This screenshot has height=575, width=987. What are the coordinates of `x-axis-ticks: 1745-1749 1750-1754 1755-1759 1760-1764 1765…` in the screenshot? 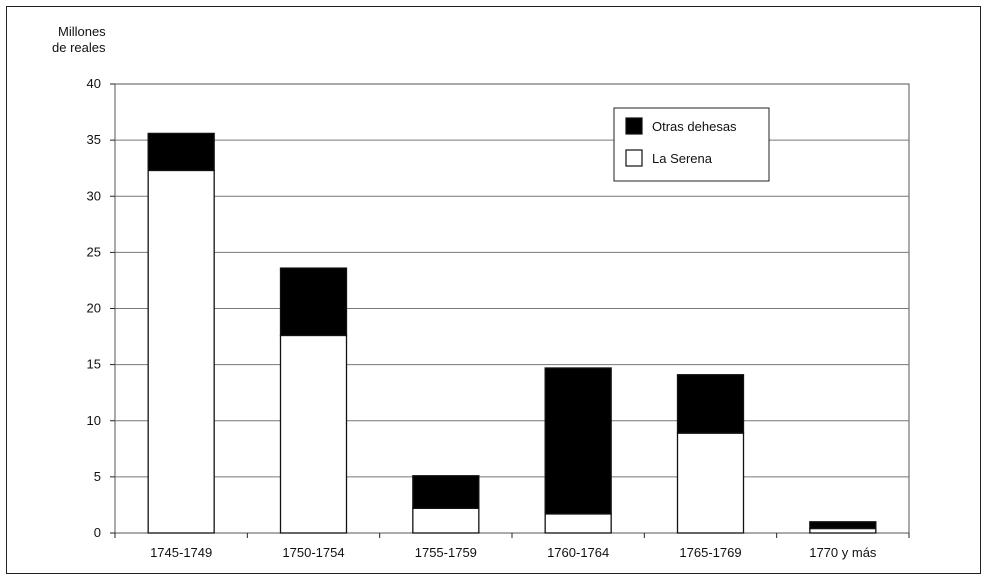 It's located at (512, 546).